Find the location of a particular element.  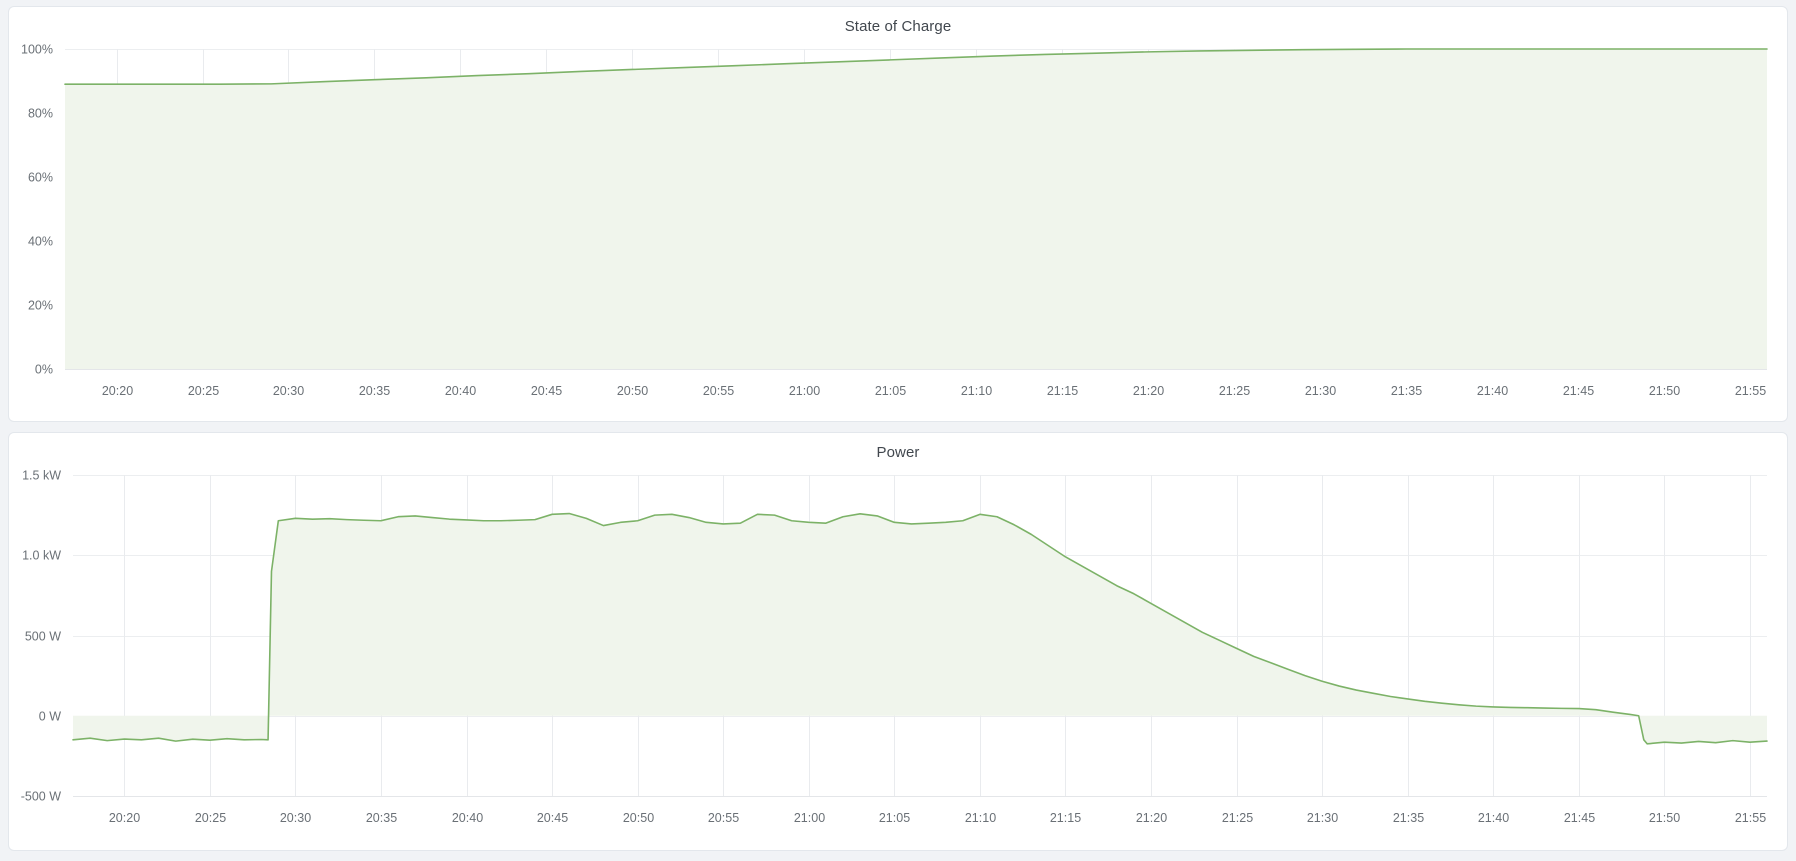

y-axis-tick-label: 1.0 kW is located at coordinates (41, 556).